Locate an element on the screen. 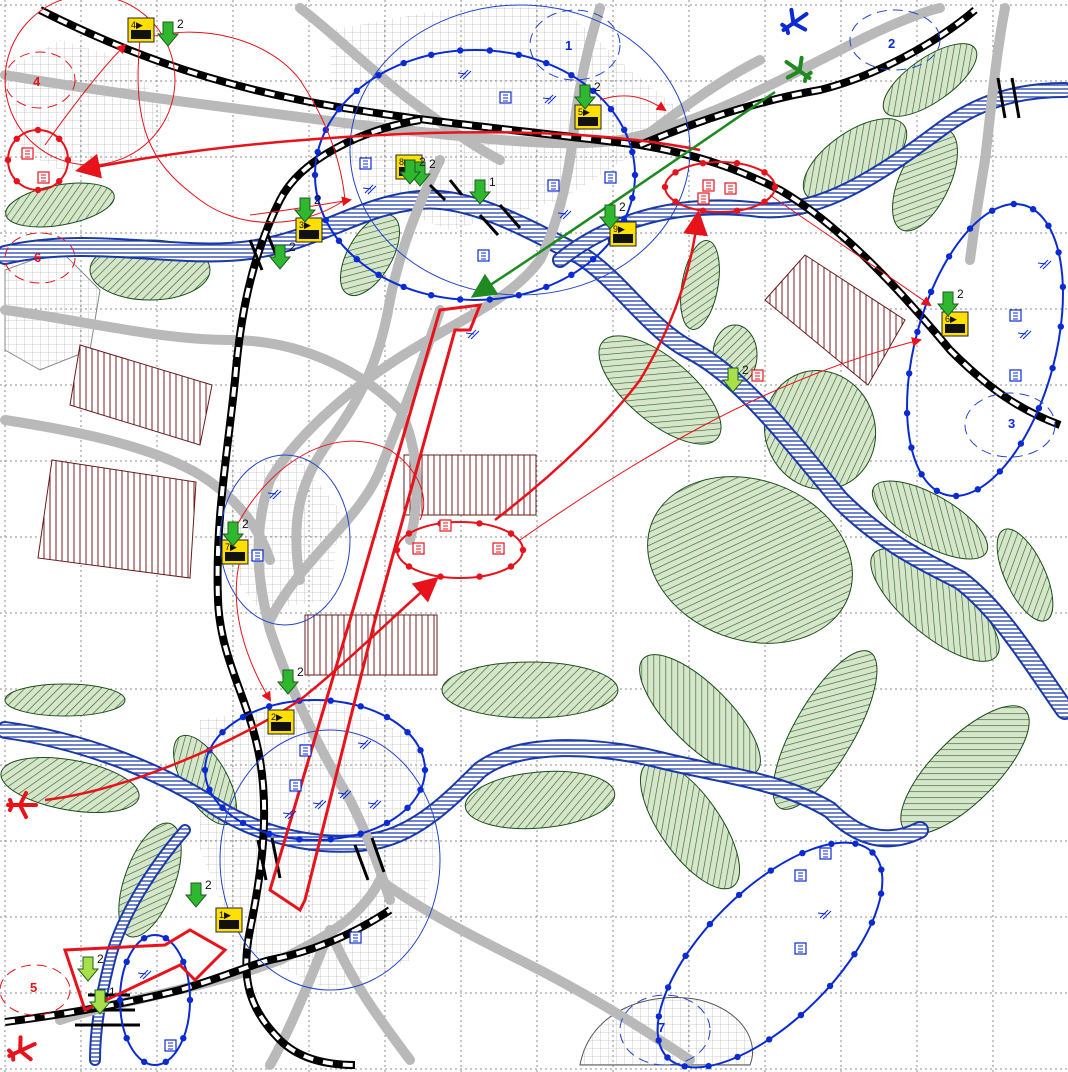 Image resolution: width=1068 pixels, height=1072 pixels. friendly-air-arrow is located at coordinates (623, 194).